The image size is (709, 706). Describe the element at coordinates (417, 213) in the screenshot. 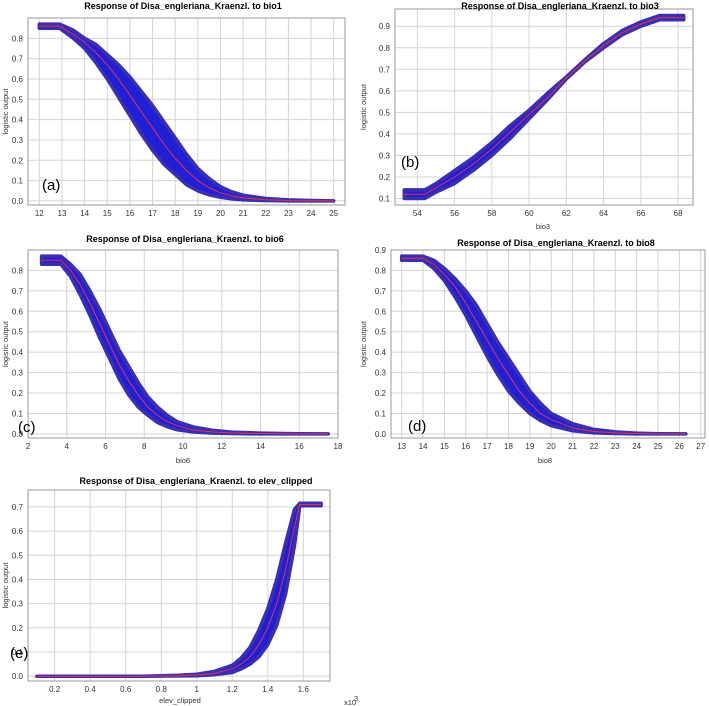

I see `x-tick-label: 54` at that location.